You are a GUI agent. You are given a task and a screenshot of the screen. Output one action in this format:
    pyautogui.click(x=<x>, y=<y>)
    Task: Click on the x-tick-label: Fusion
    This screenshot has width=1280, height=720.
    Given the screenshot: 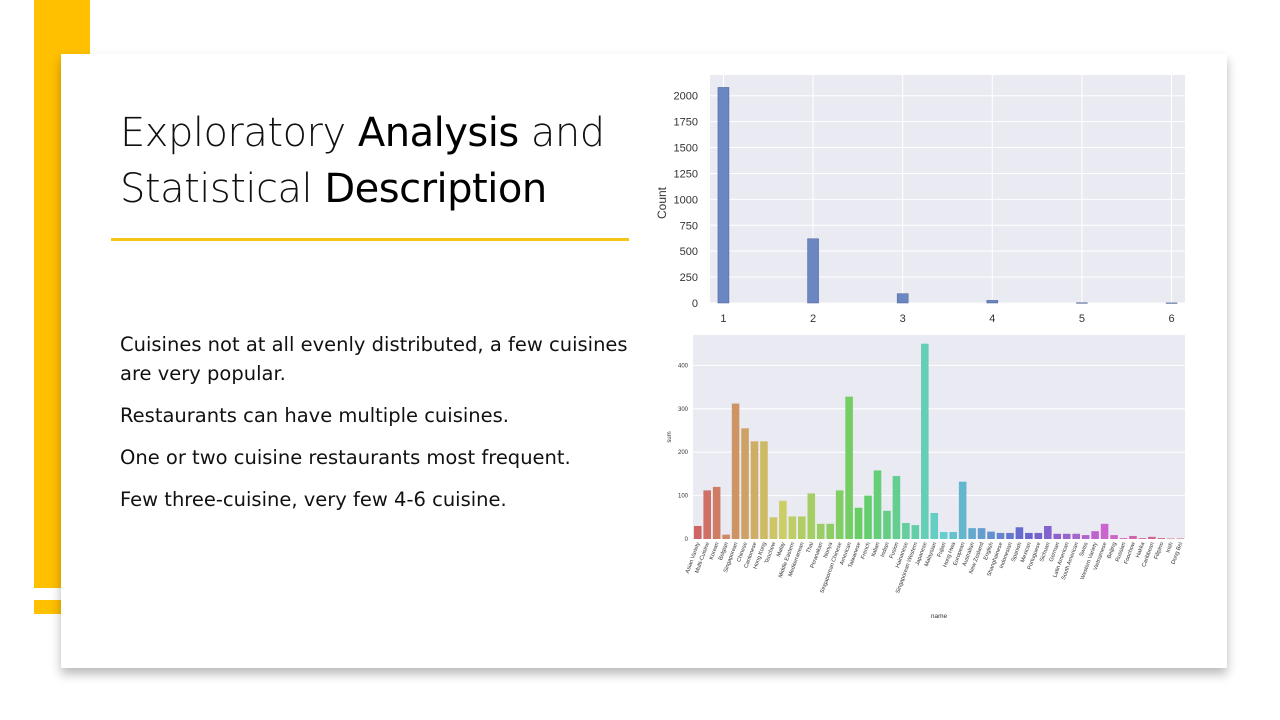 What is the action you would take?
    pyautogui.click(x=894, y=551)
    